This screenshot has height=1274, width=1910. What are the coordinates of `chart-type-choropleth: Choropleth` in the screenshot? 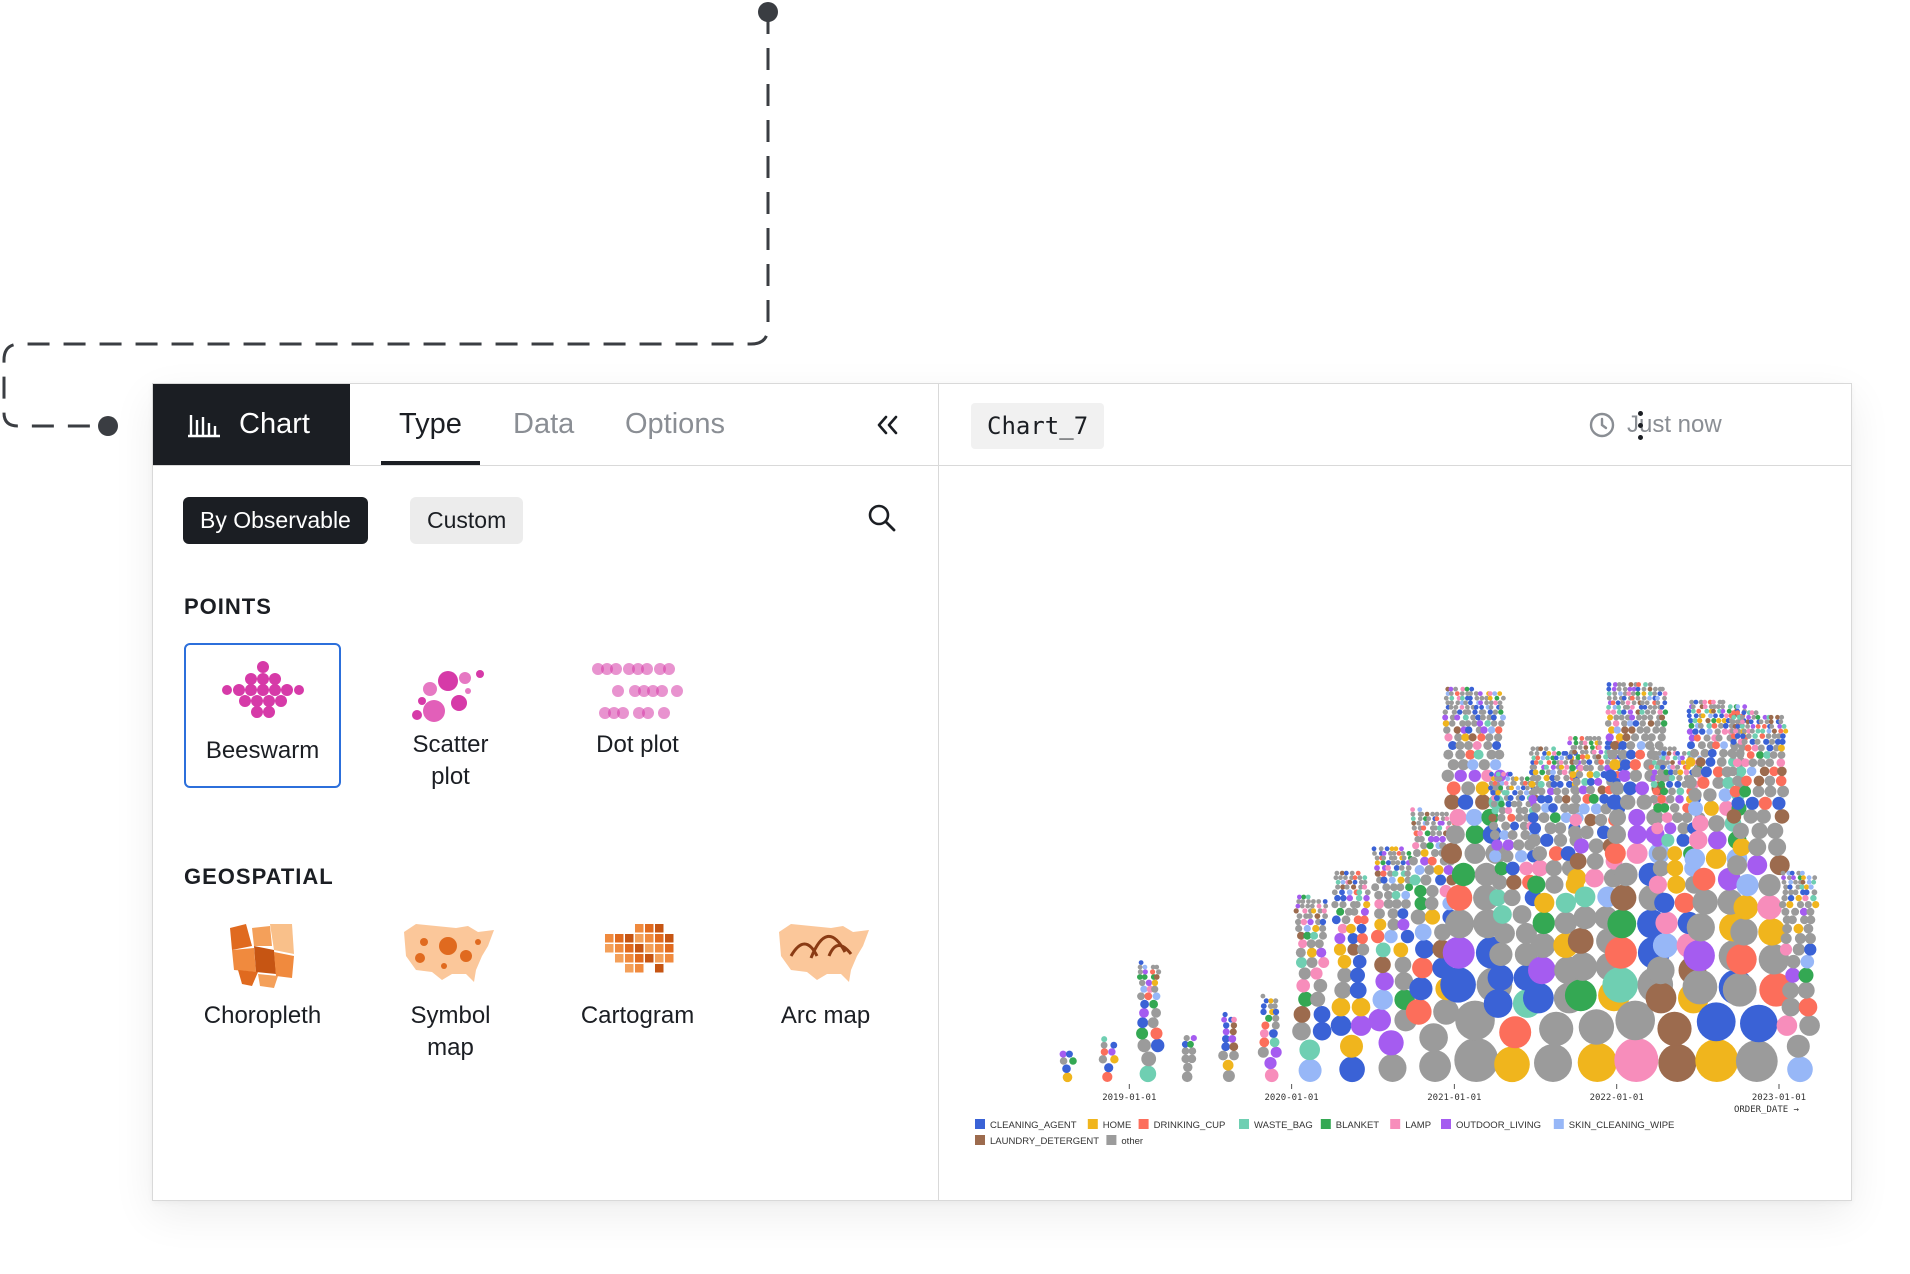 It's located at (262, 973).